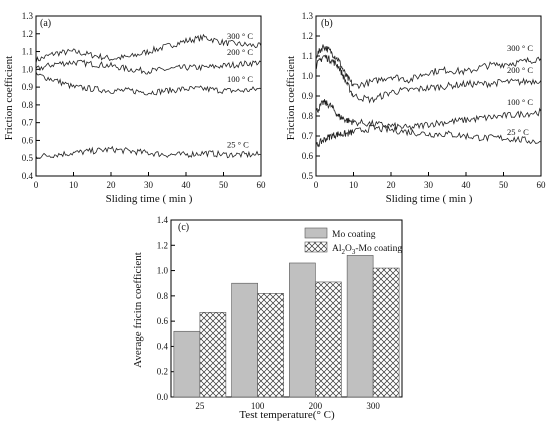 This screenshot has width=550, height=427. I want to click on panel-c-ylabel: Average fricitn coefficient, so click(138, 310).